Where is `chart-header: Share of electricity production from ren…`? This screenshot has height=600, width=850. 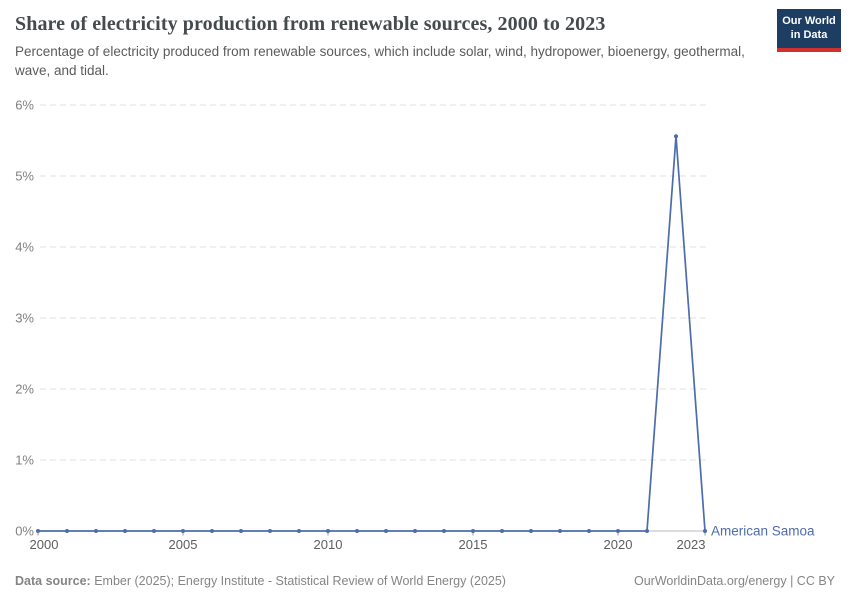
chart-header: Share of electricity production from ren… is located at coordinates (425, 46).